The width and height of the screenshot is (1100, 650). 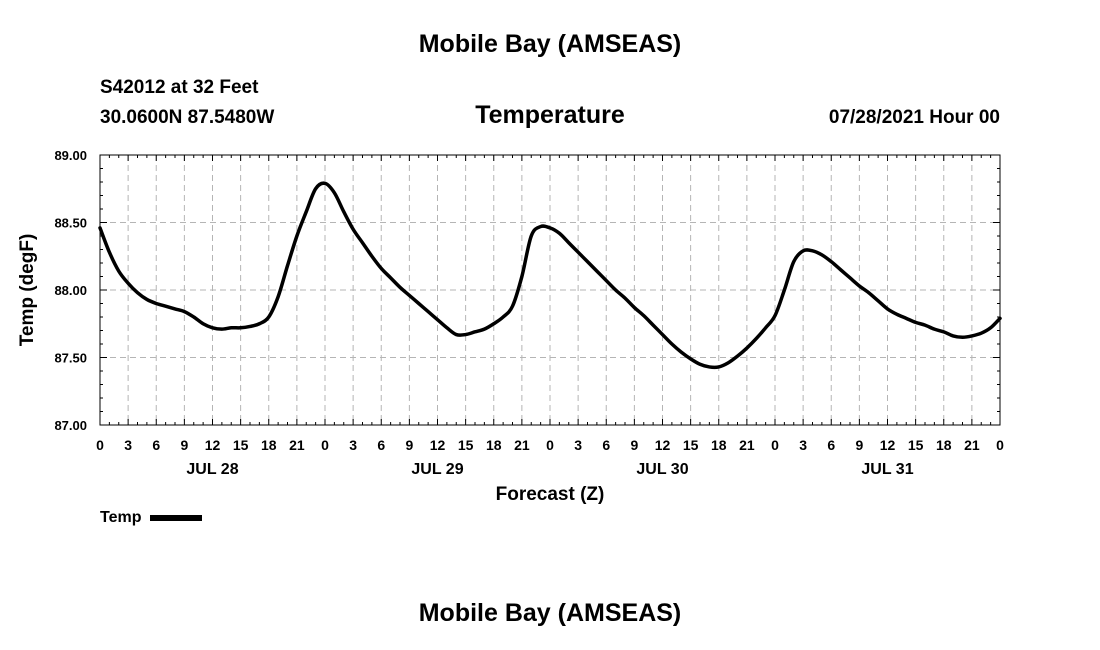 What do you see at coordinates (176, 518) in the screenshot?
I see `legend-line-swatch` at bounding box center [176, 518].